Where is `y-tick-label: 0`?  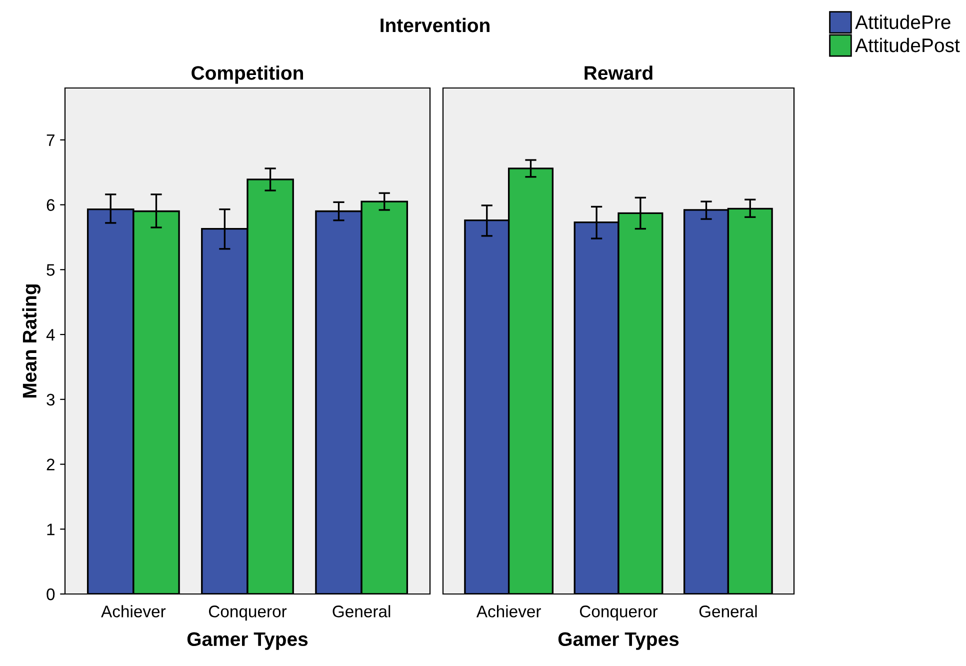 y-tick-label: 0 is located at coordinates (50, 594).